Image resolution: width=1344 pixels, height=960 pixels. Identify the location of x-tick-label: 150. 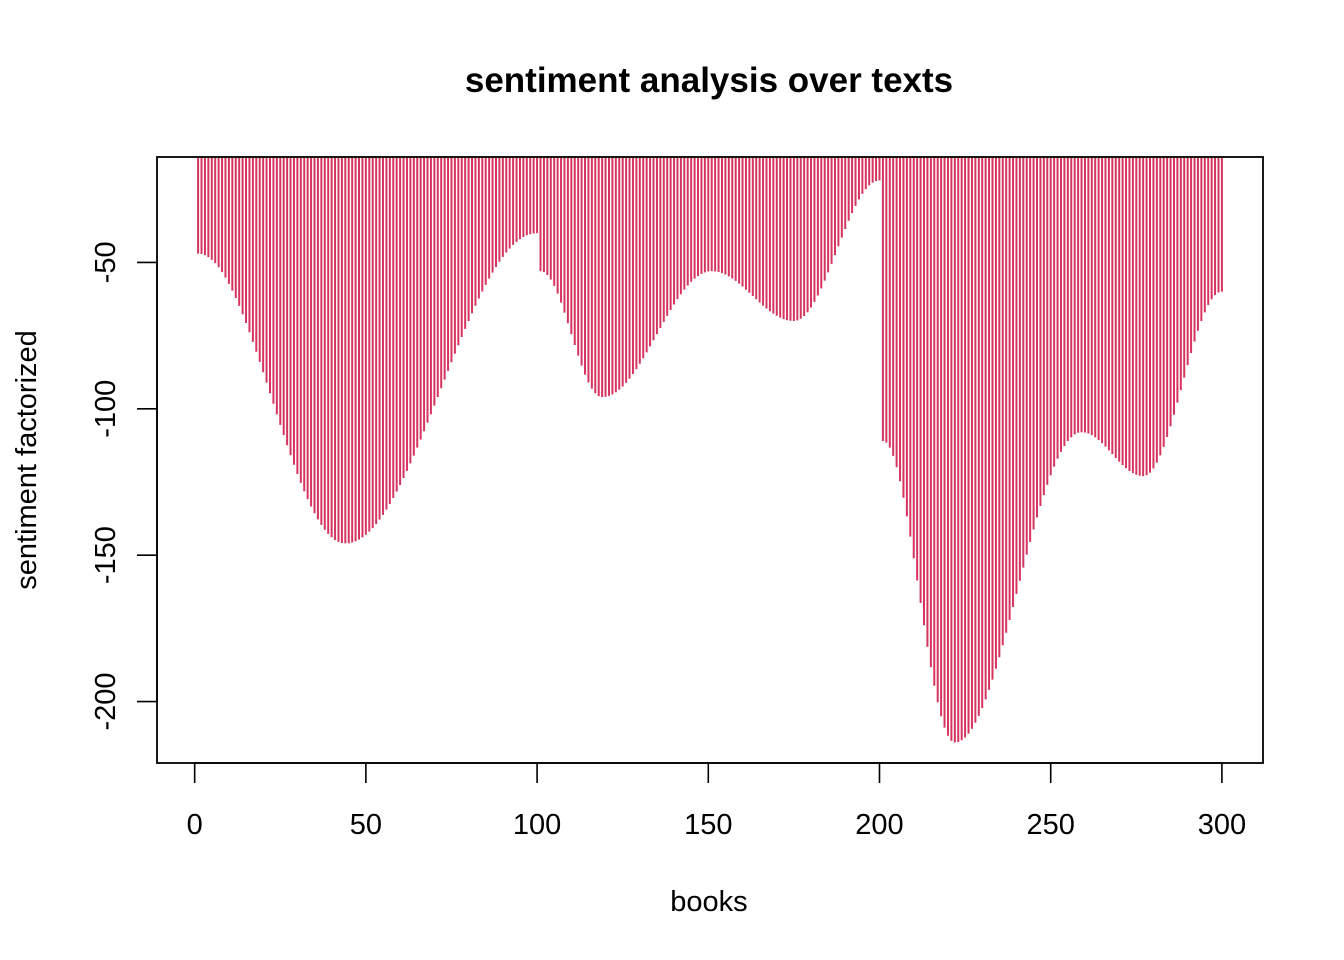
(708, 825).